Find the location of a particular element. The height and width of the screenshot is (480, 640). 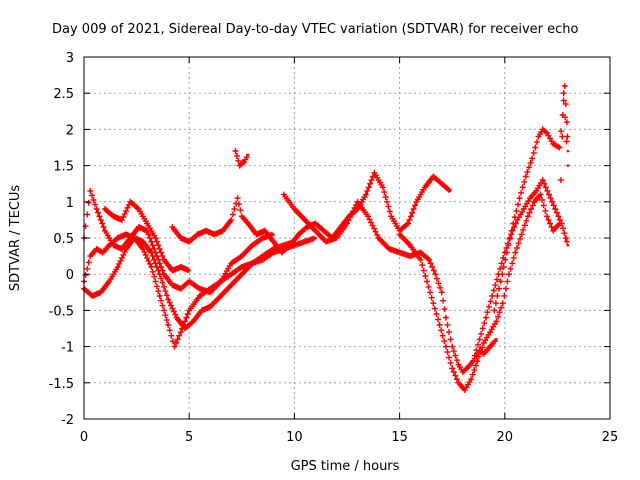

x-axis-label: GPS time / hours is located at coordinates (345, 466).